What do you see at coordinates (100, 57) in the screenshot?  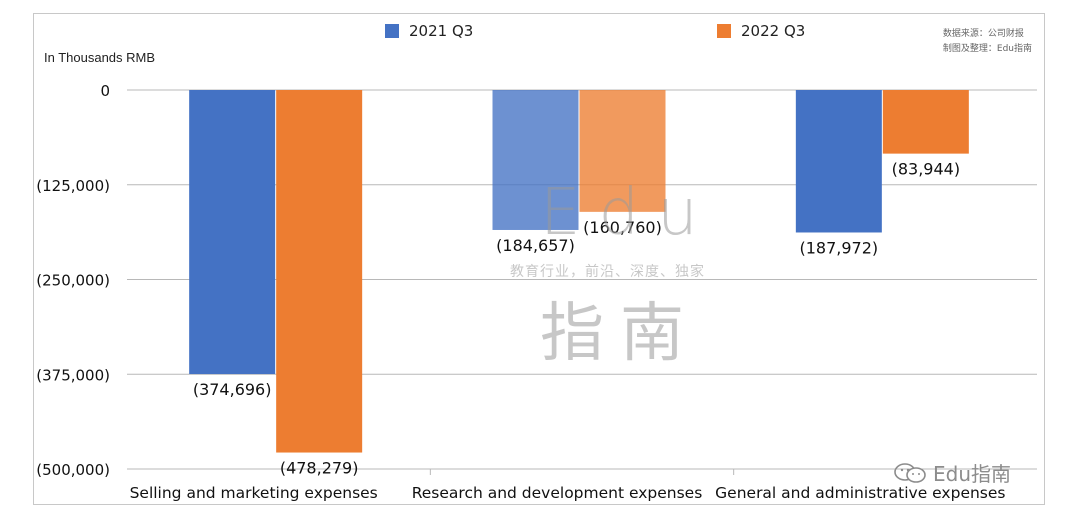 I see `units-label: In Thousands RMB` at bounding box center [100, 57].